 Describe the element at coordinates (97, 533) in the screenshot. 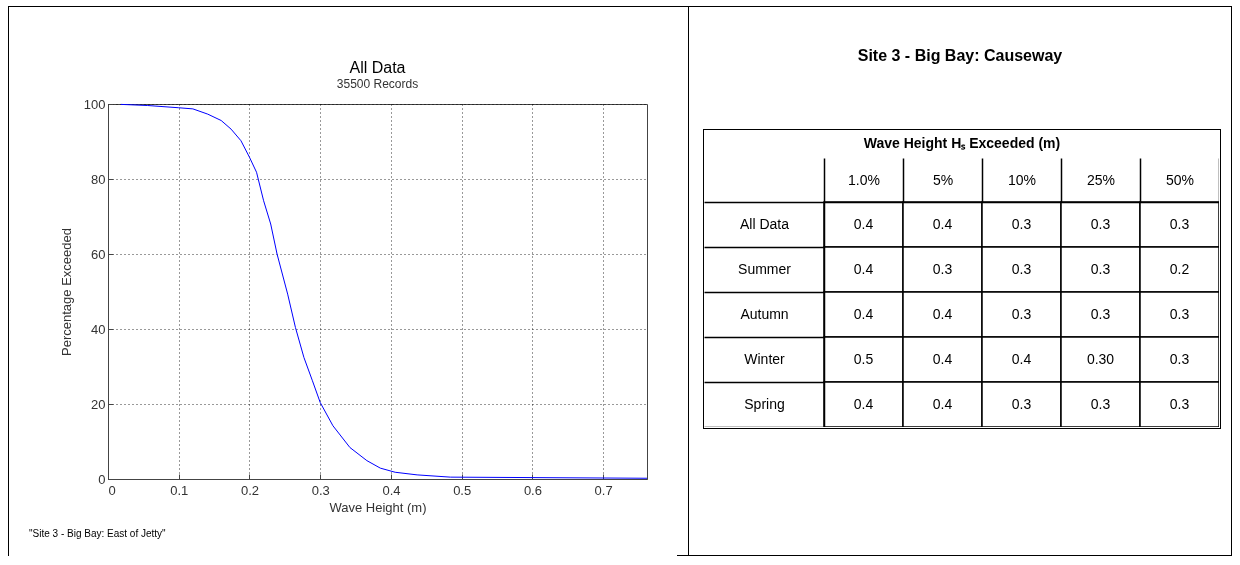

I see `text: "Site 3 - Big Bay: East of Jetty"` at that location.